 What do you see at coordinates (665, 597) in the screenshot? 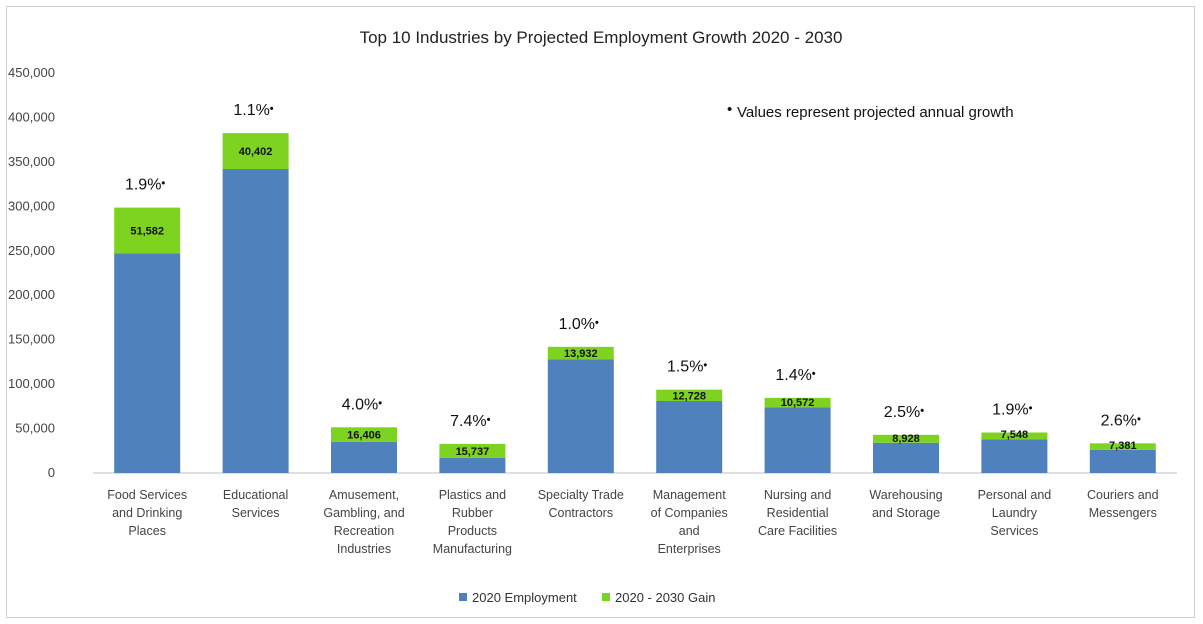
I see `legend-label: 2020 - 2030 Gain` at bounding box center [665, 597].